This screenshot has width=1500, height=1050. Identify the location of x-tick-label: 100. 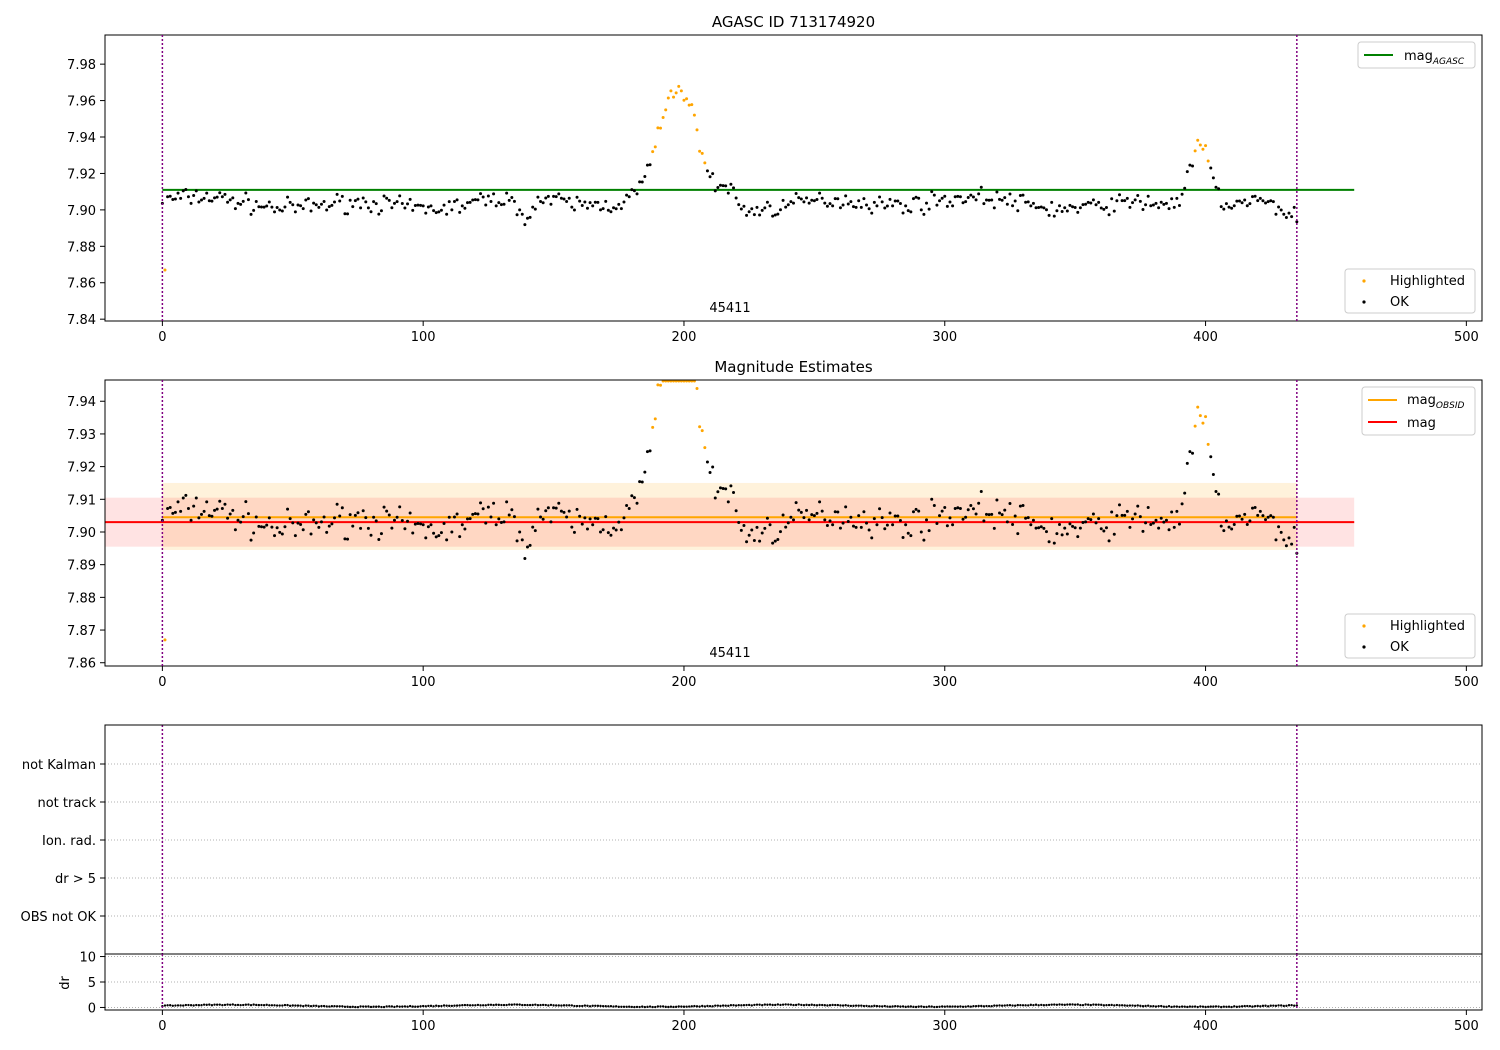
(423, 1026).